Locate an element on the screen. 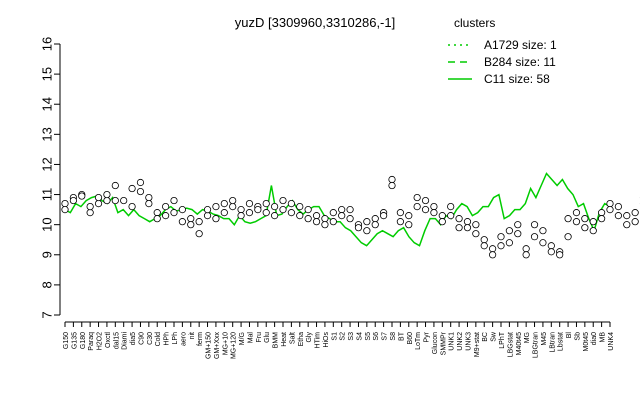  x-tick-label: UNK3 is located at coordinates (468, 341).